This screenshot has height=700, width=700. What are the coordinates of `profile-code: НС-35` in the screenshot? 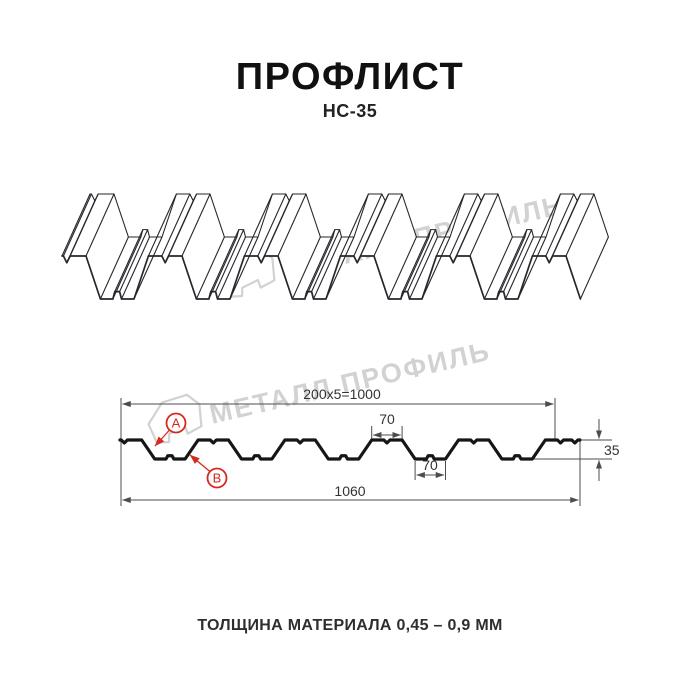 It's located at (350, 111).